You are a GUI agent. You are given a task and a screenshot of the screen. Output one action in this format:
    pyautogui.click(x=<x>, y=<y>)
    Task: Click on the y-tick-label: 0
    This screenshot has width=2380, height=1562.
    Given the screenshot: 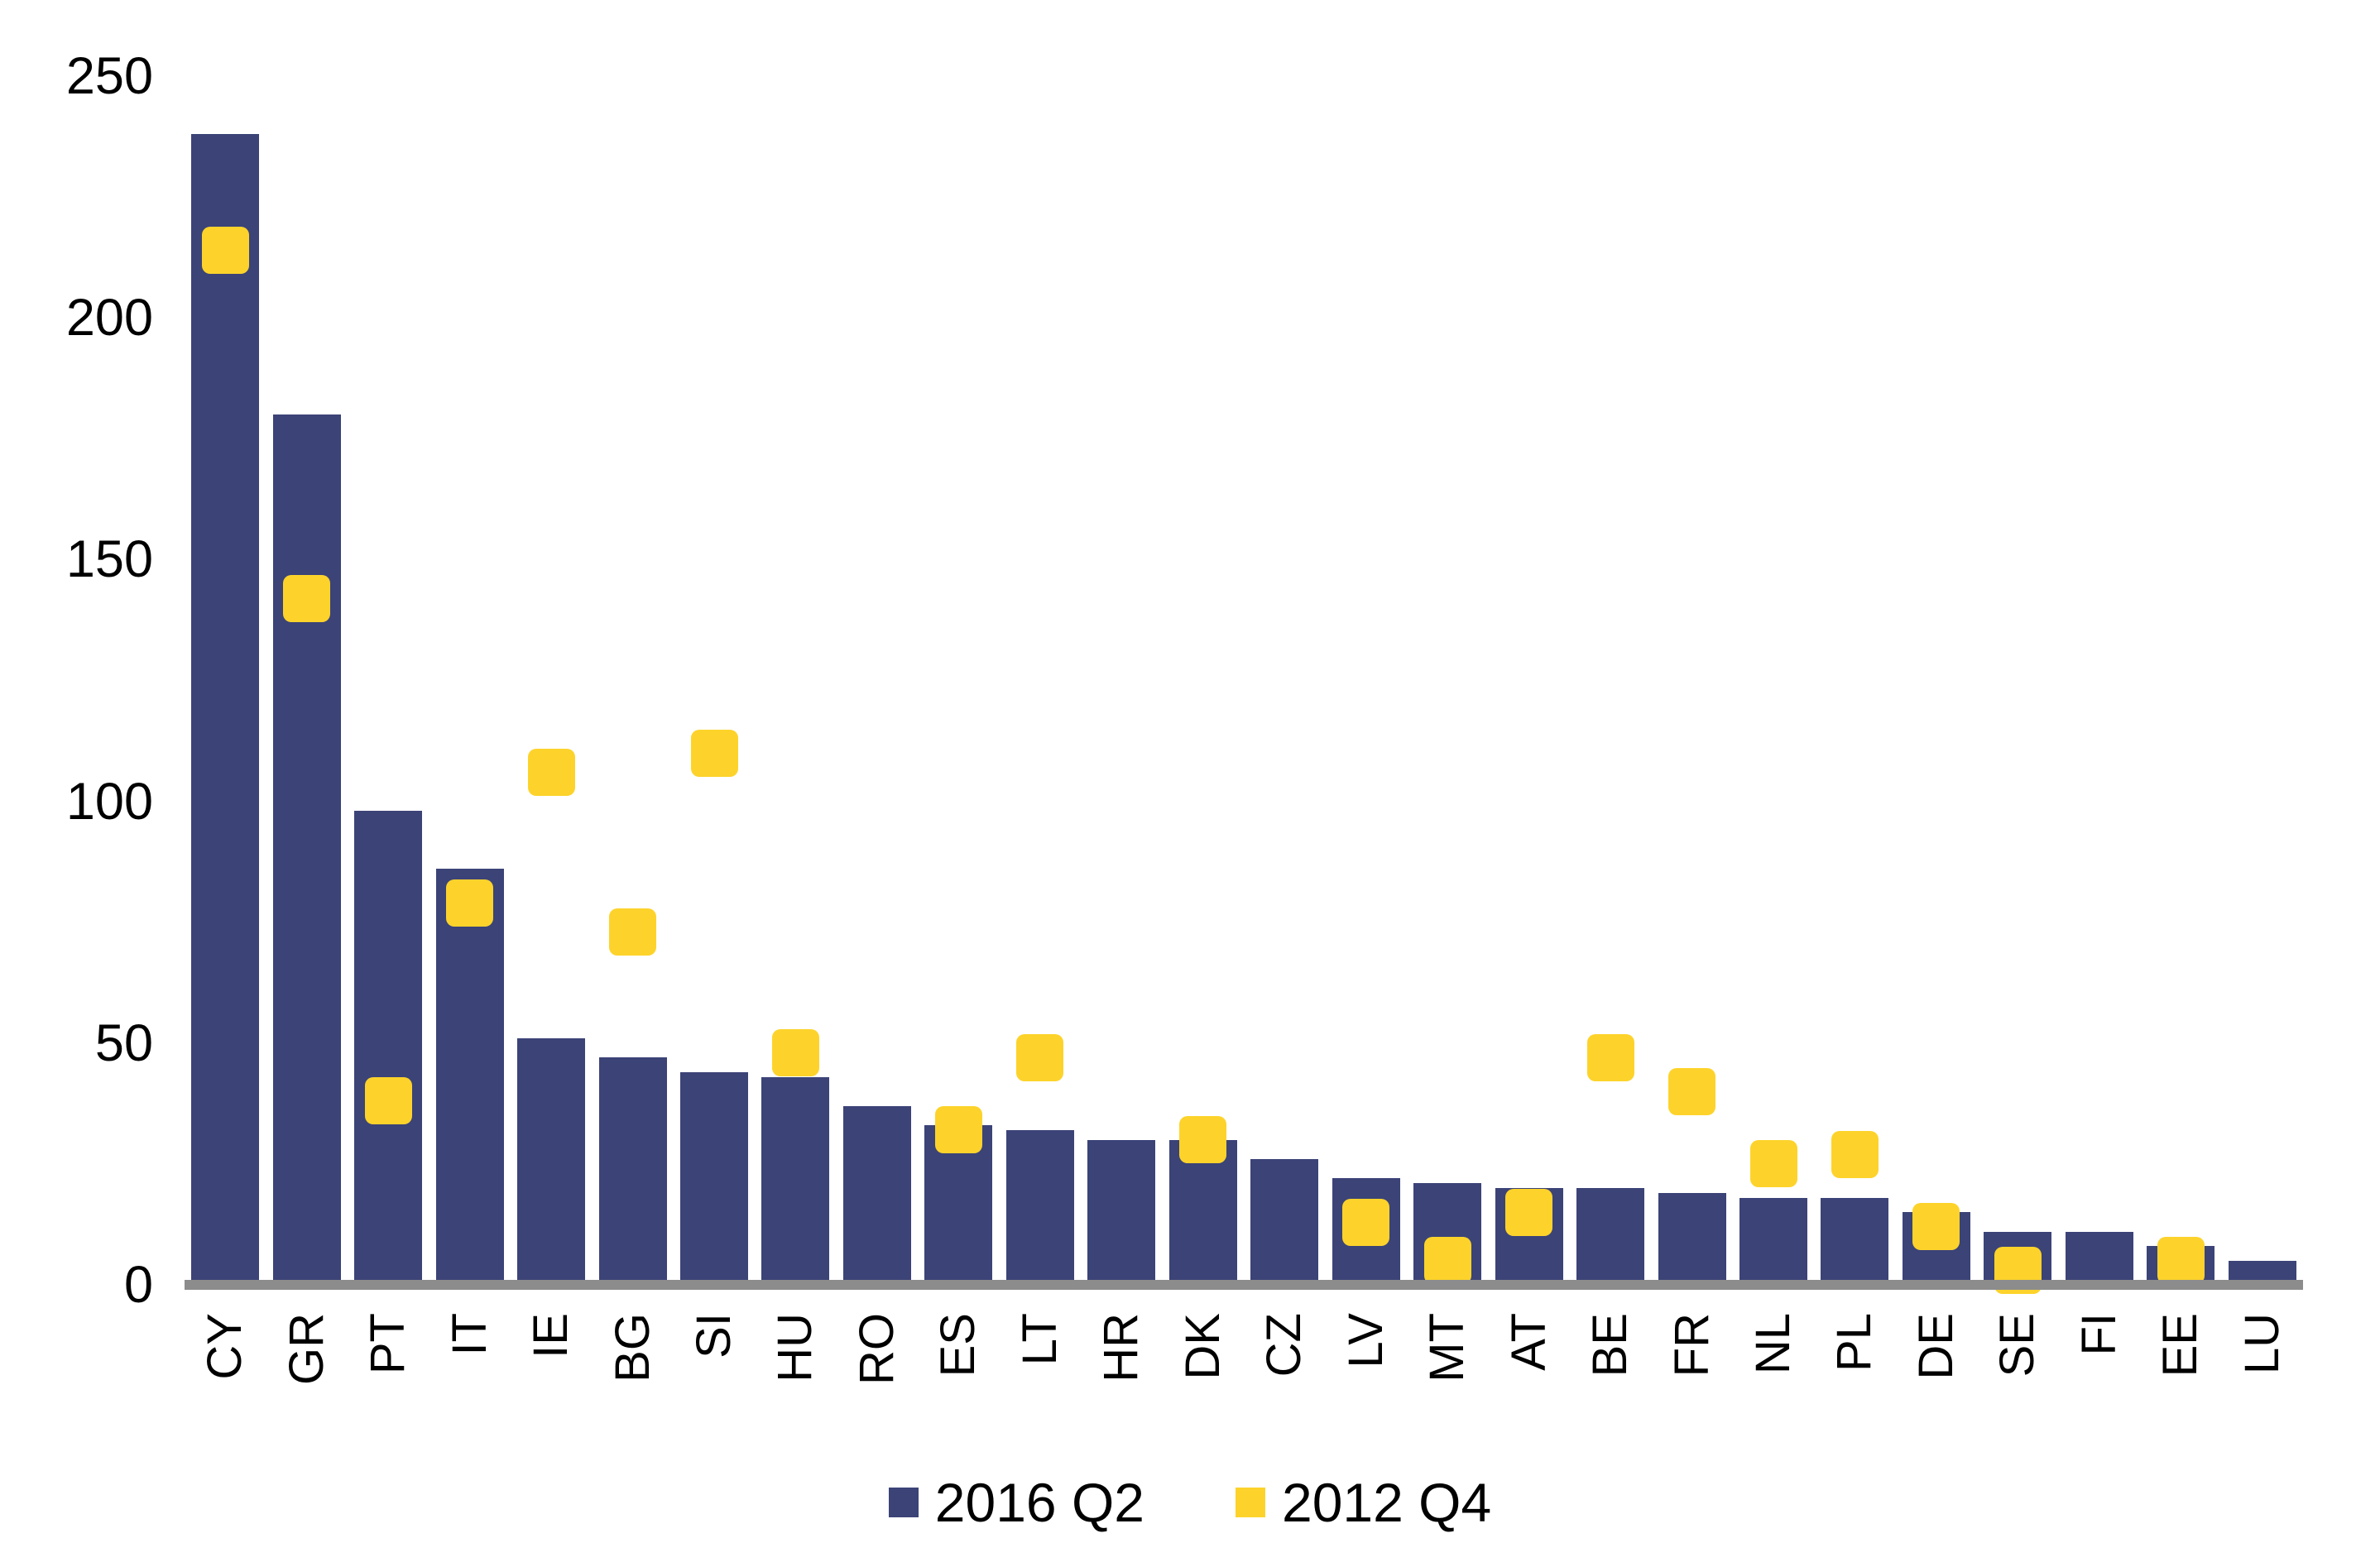 What is the action you would take?
    pyautogui.click(x=138, y=1285)
    